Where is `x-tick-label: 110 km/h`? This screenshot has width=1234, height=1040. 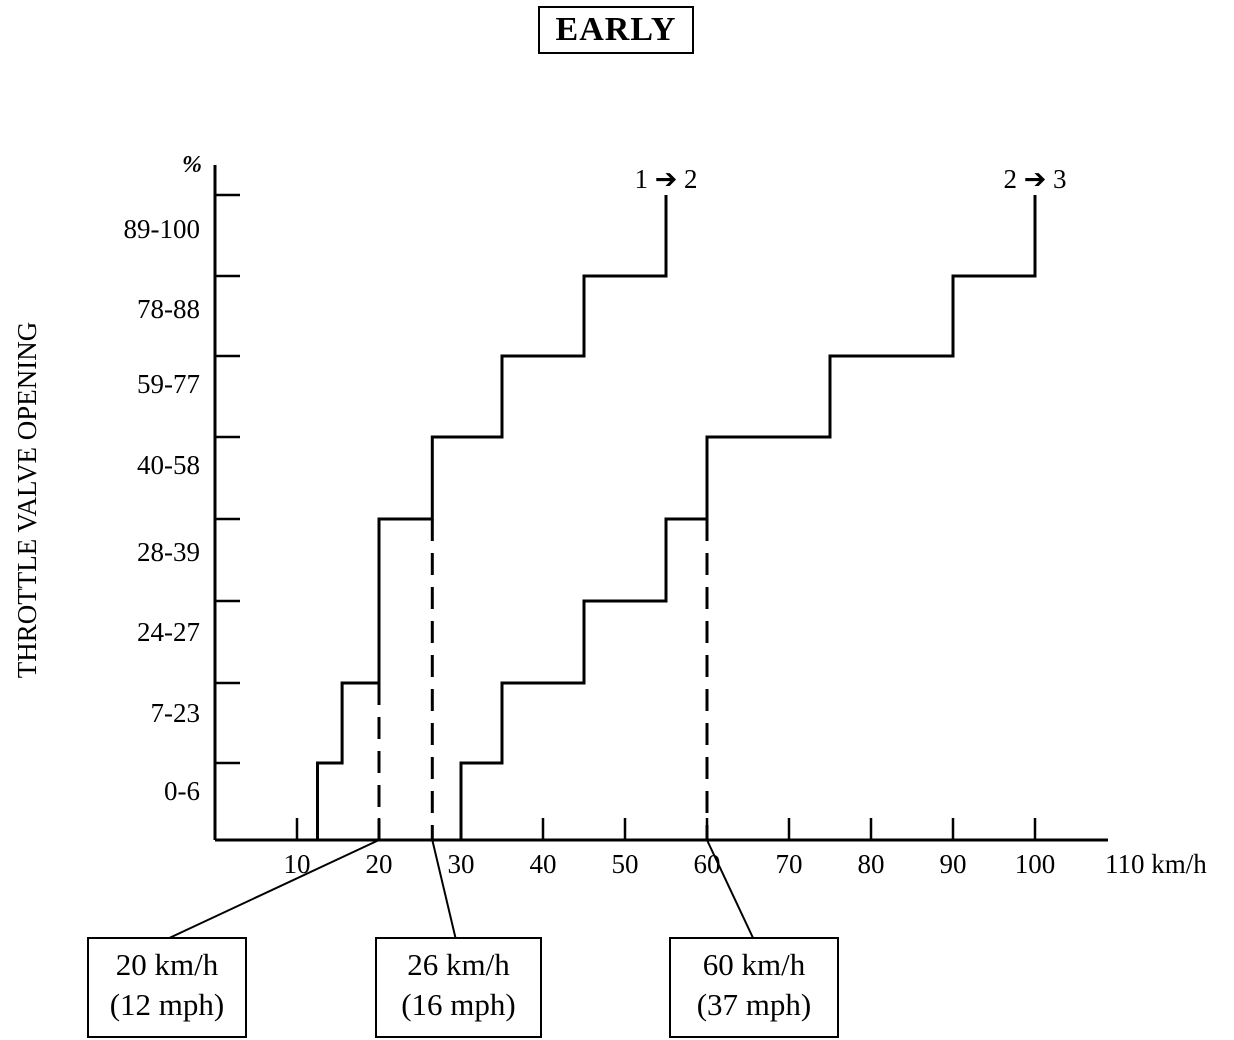 x-tick-label: 110 km/h is located at coordinates (1156, 864).